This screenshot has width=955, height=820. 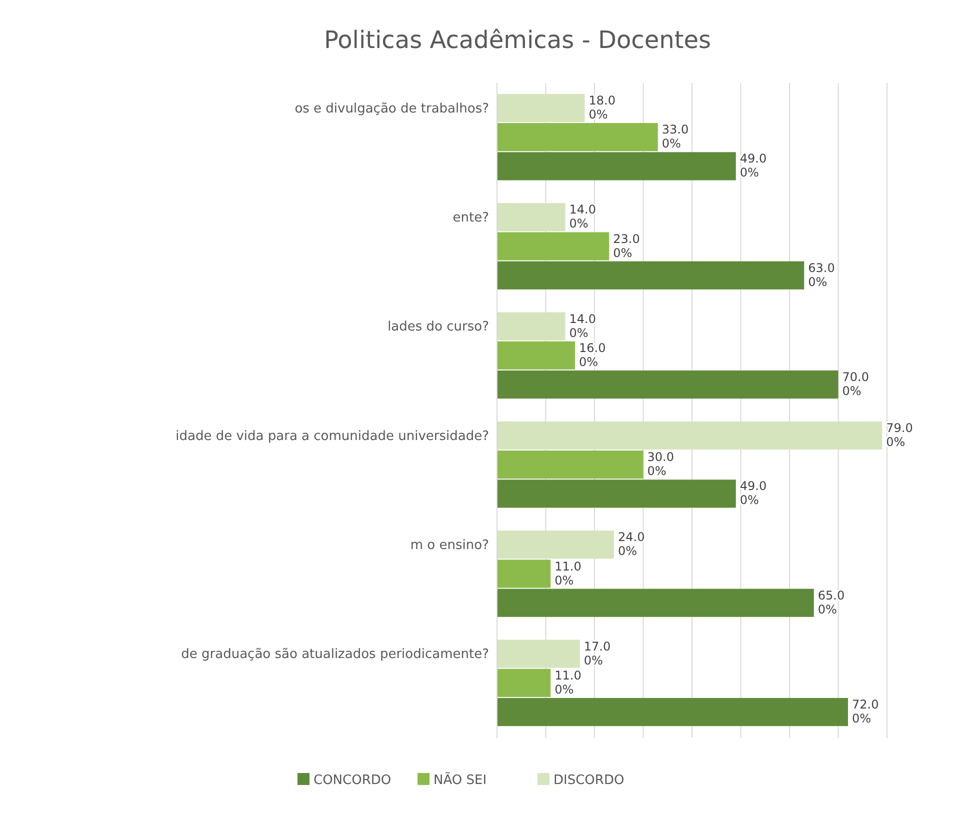 I want to click on data-label: 33.0 0%, so click(x=675, y=136).